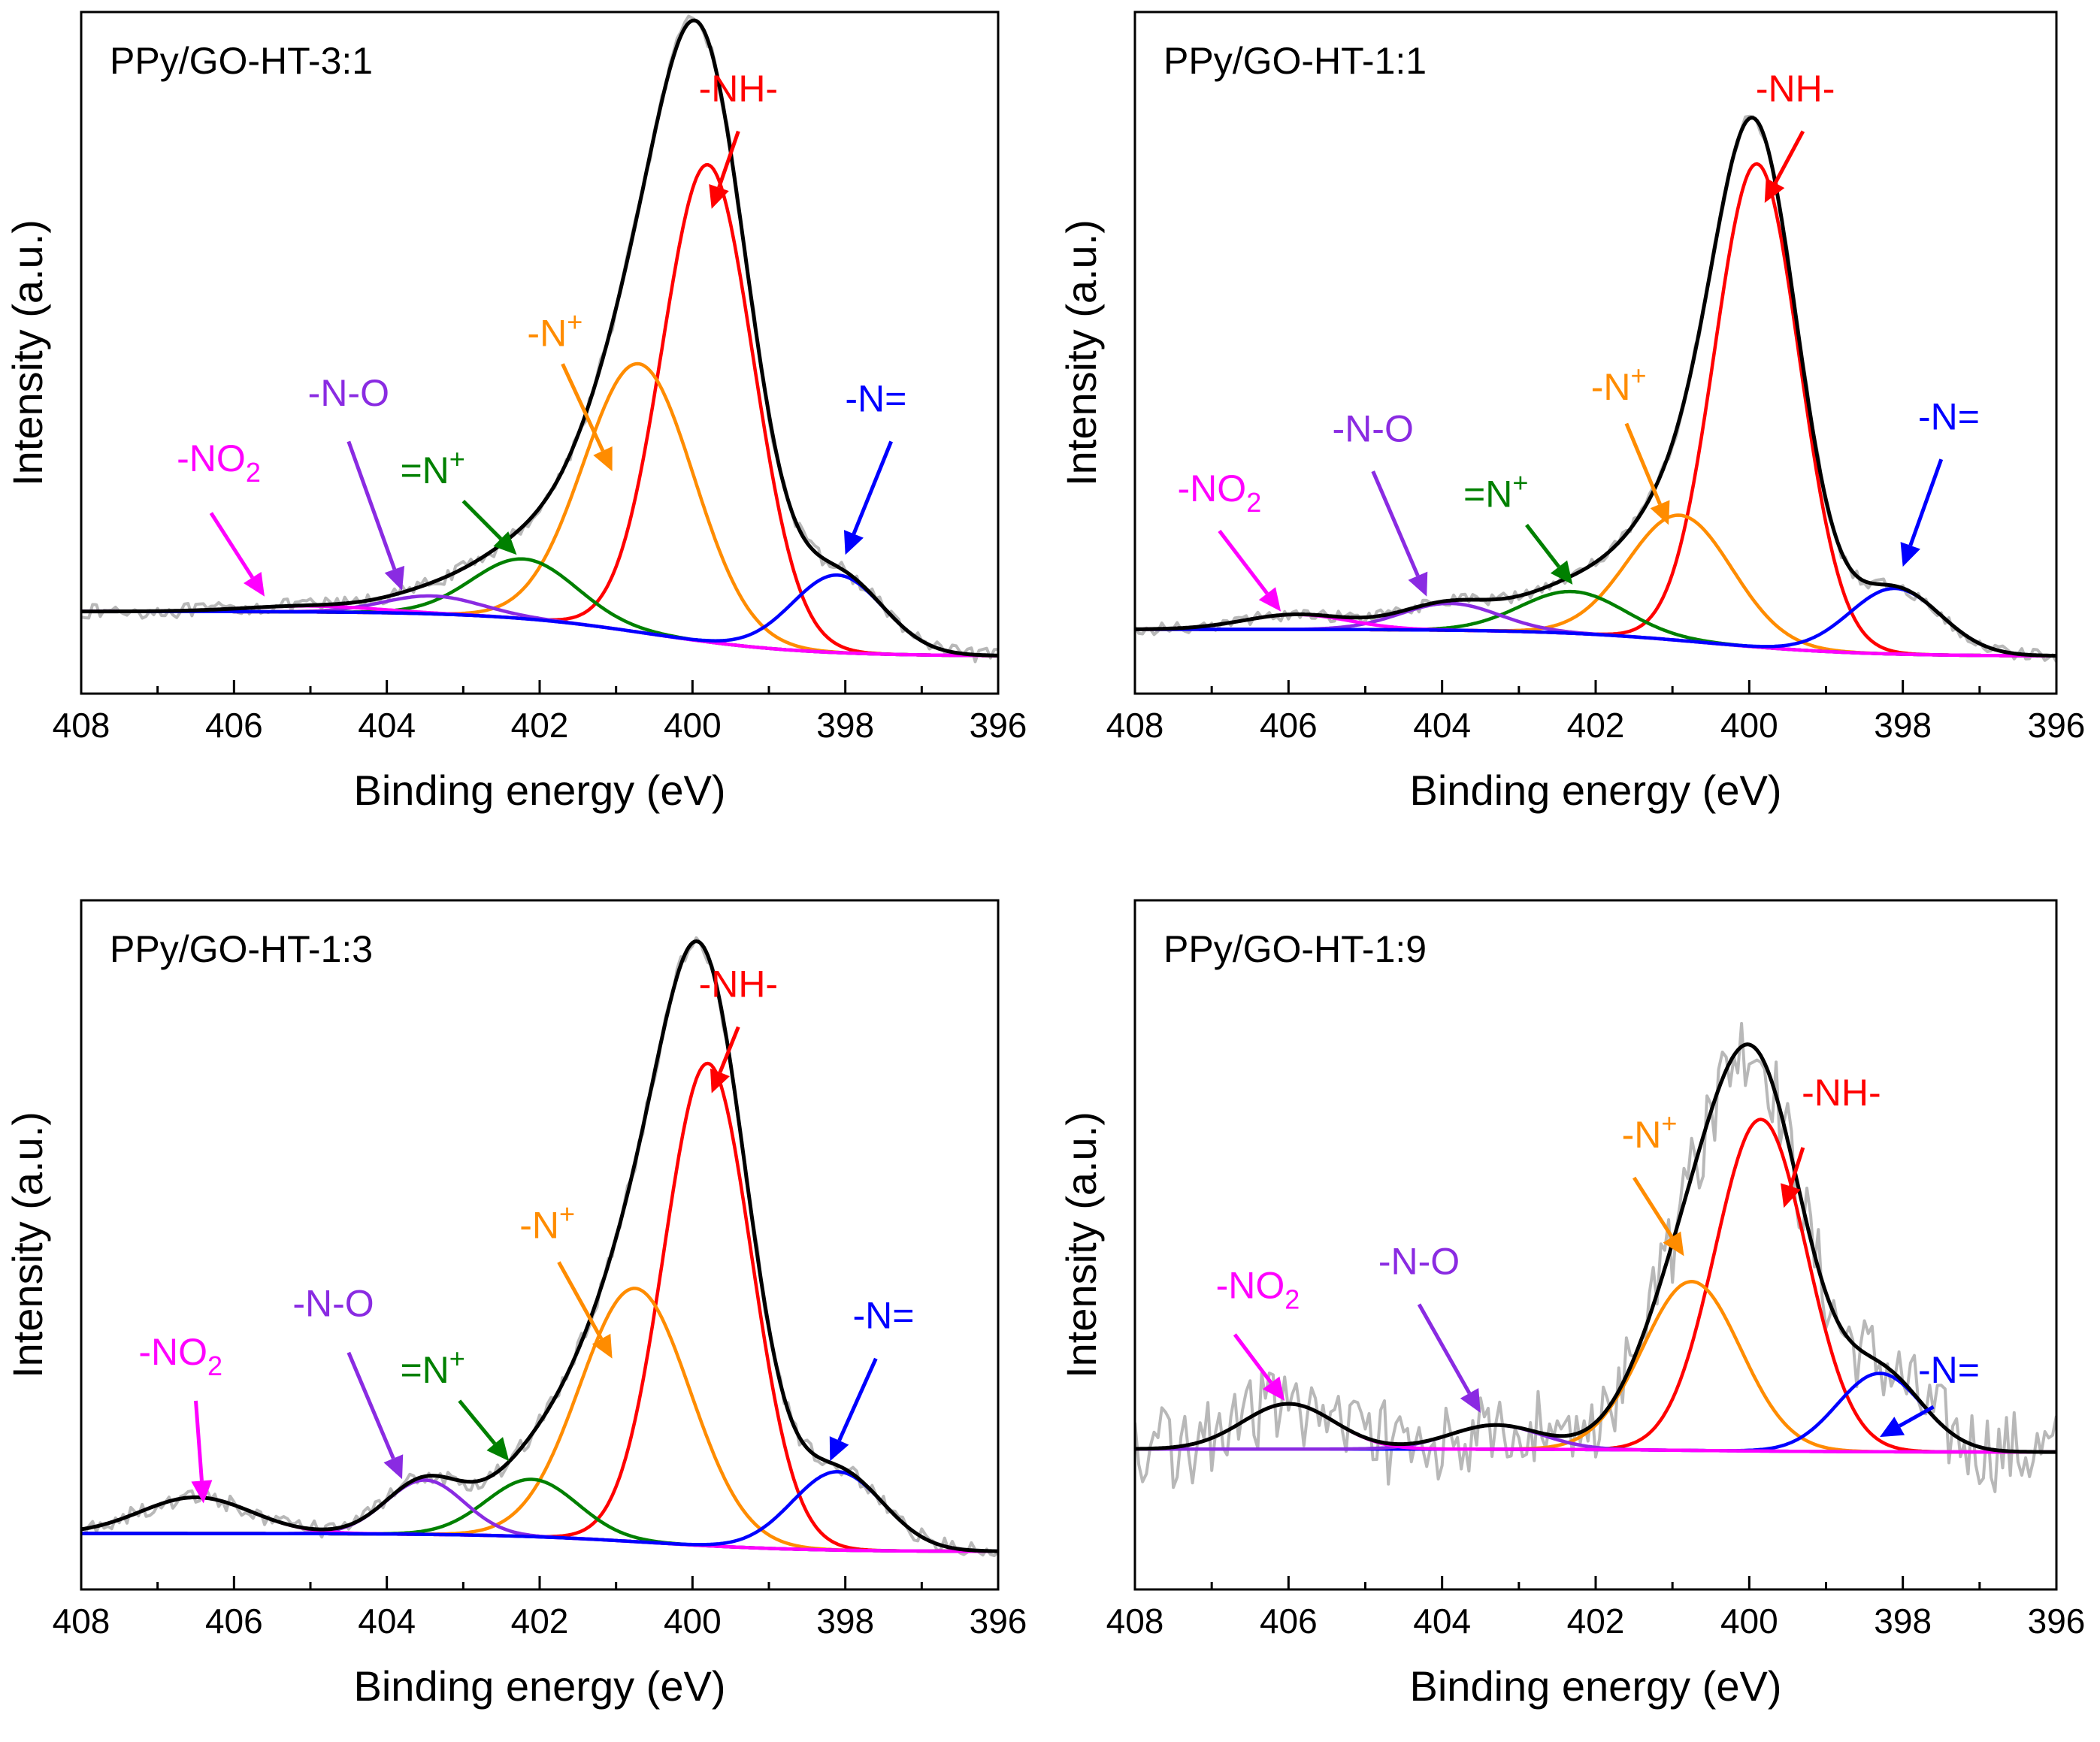  Describe the element at coordinates (539, 631) in the screenshot. I see `peak-no2-line` at that location.